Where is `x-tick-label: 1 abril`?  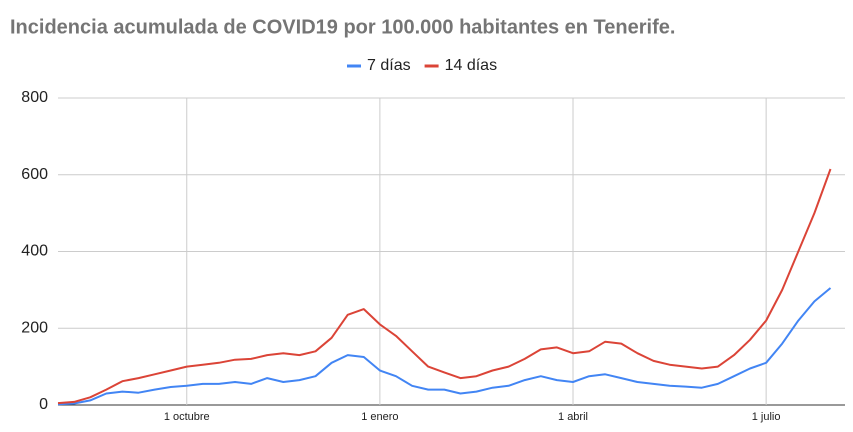
x-tick-label: 1 abril is located at coordinates (573, 417).